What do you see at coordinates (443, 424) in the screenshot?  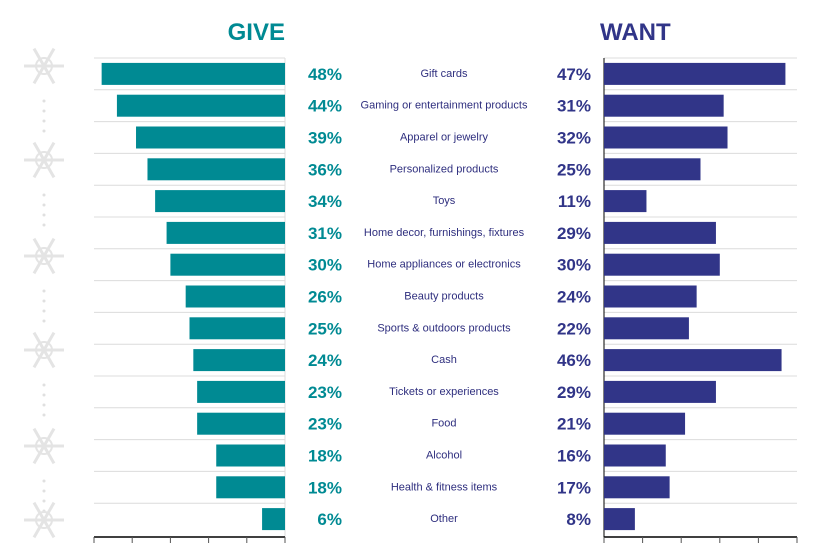 I see `category-label: Food` at bounding box center [443, 424].